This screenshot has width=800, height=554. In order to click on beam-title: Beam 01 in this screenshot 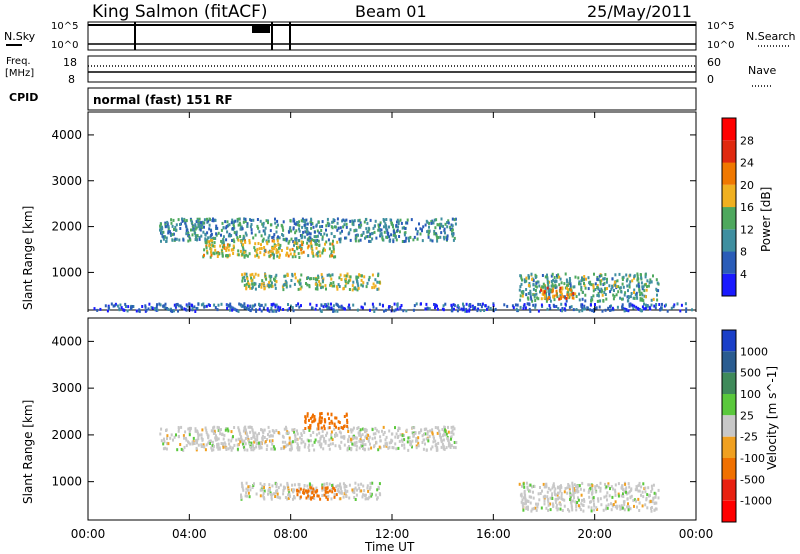, I will do `click(391, 11)`.